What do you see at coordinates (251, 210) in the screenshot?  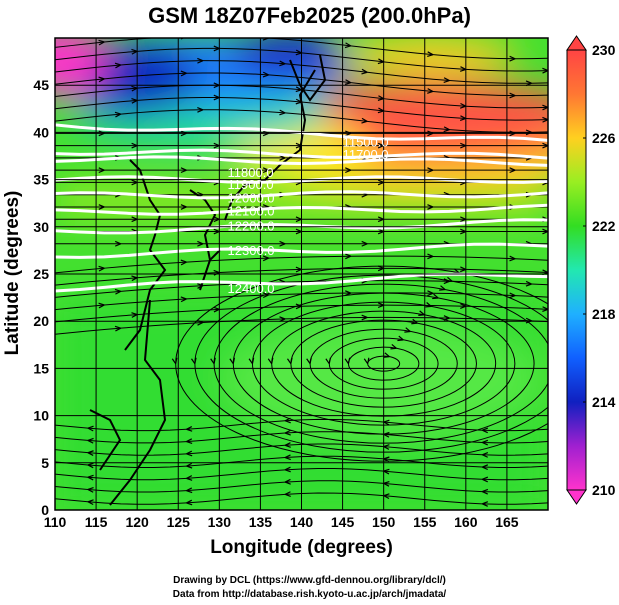 I see `contour-label: 12100.0` at bounding box center [251, 210].